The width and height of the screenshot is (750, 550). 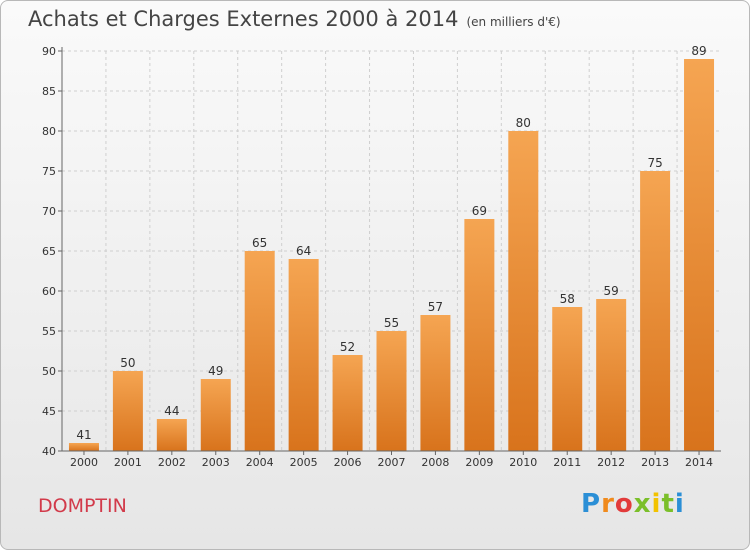 I want to click on bar-2003, so click(x=215, y=415).